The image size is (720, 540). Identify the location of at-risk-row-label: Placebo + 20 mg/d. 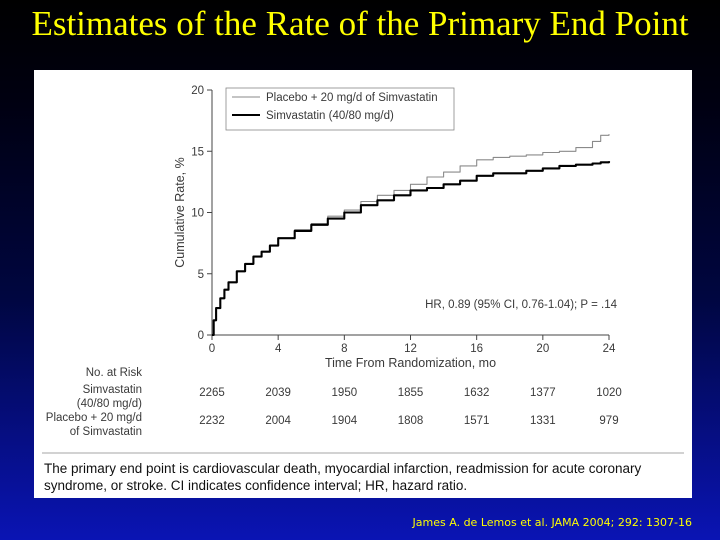
(94, 418).